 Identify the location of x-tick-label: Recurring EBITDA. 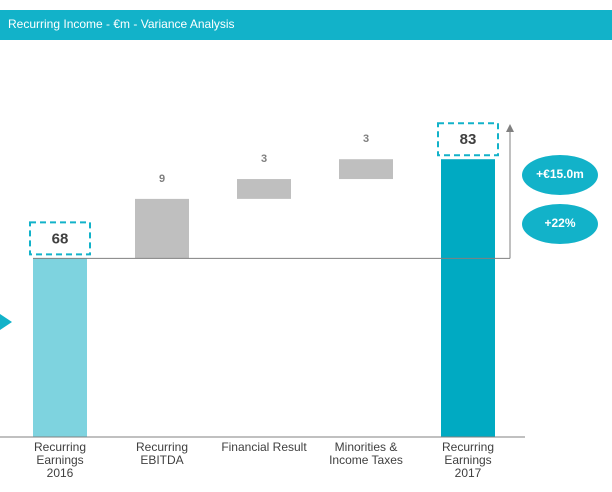
(162, 453).